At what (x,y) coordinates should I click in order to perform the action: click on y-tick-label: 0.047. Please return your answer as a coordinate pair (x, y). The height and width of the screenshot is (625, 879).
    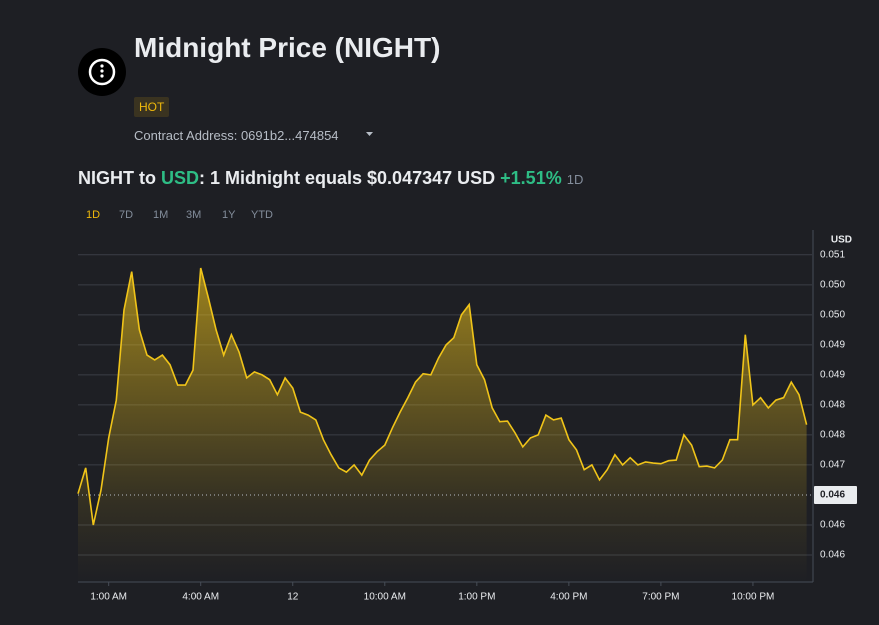
    Looking at the image, I should click on (832, 465).